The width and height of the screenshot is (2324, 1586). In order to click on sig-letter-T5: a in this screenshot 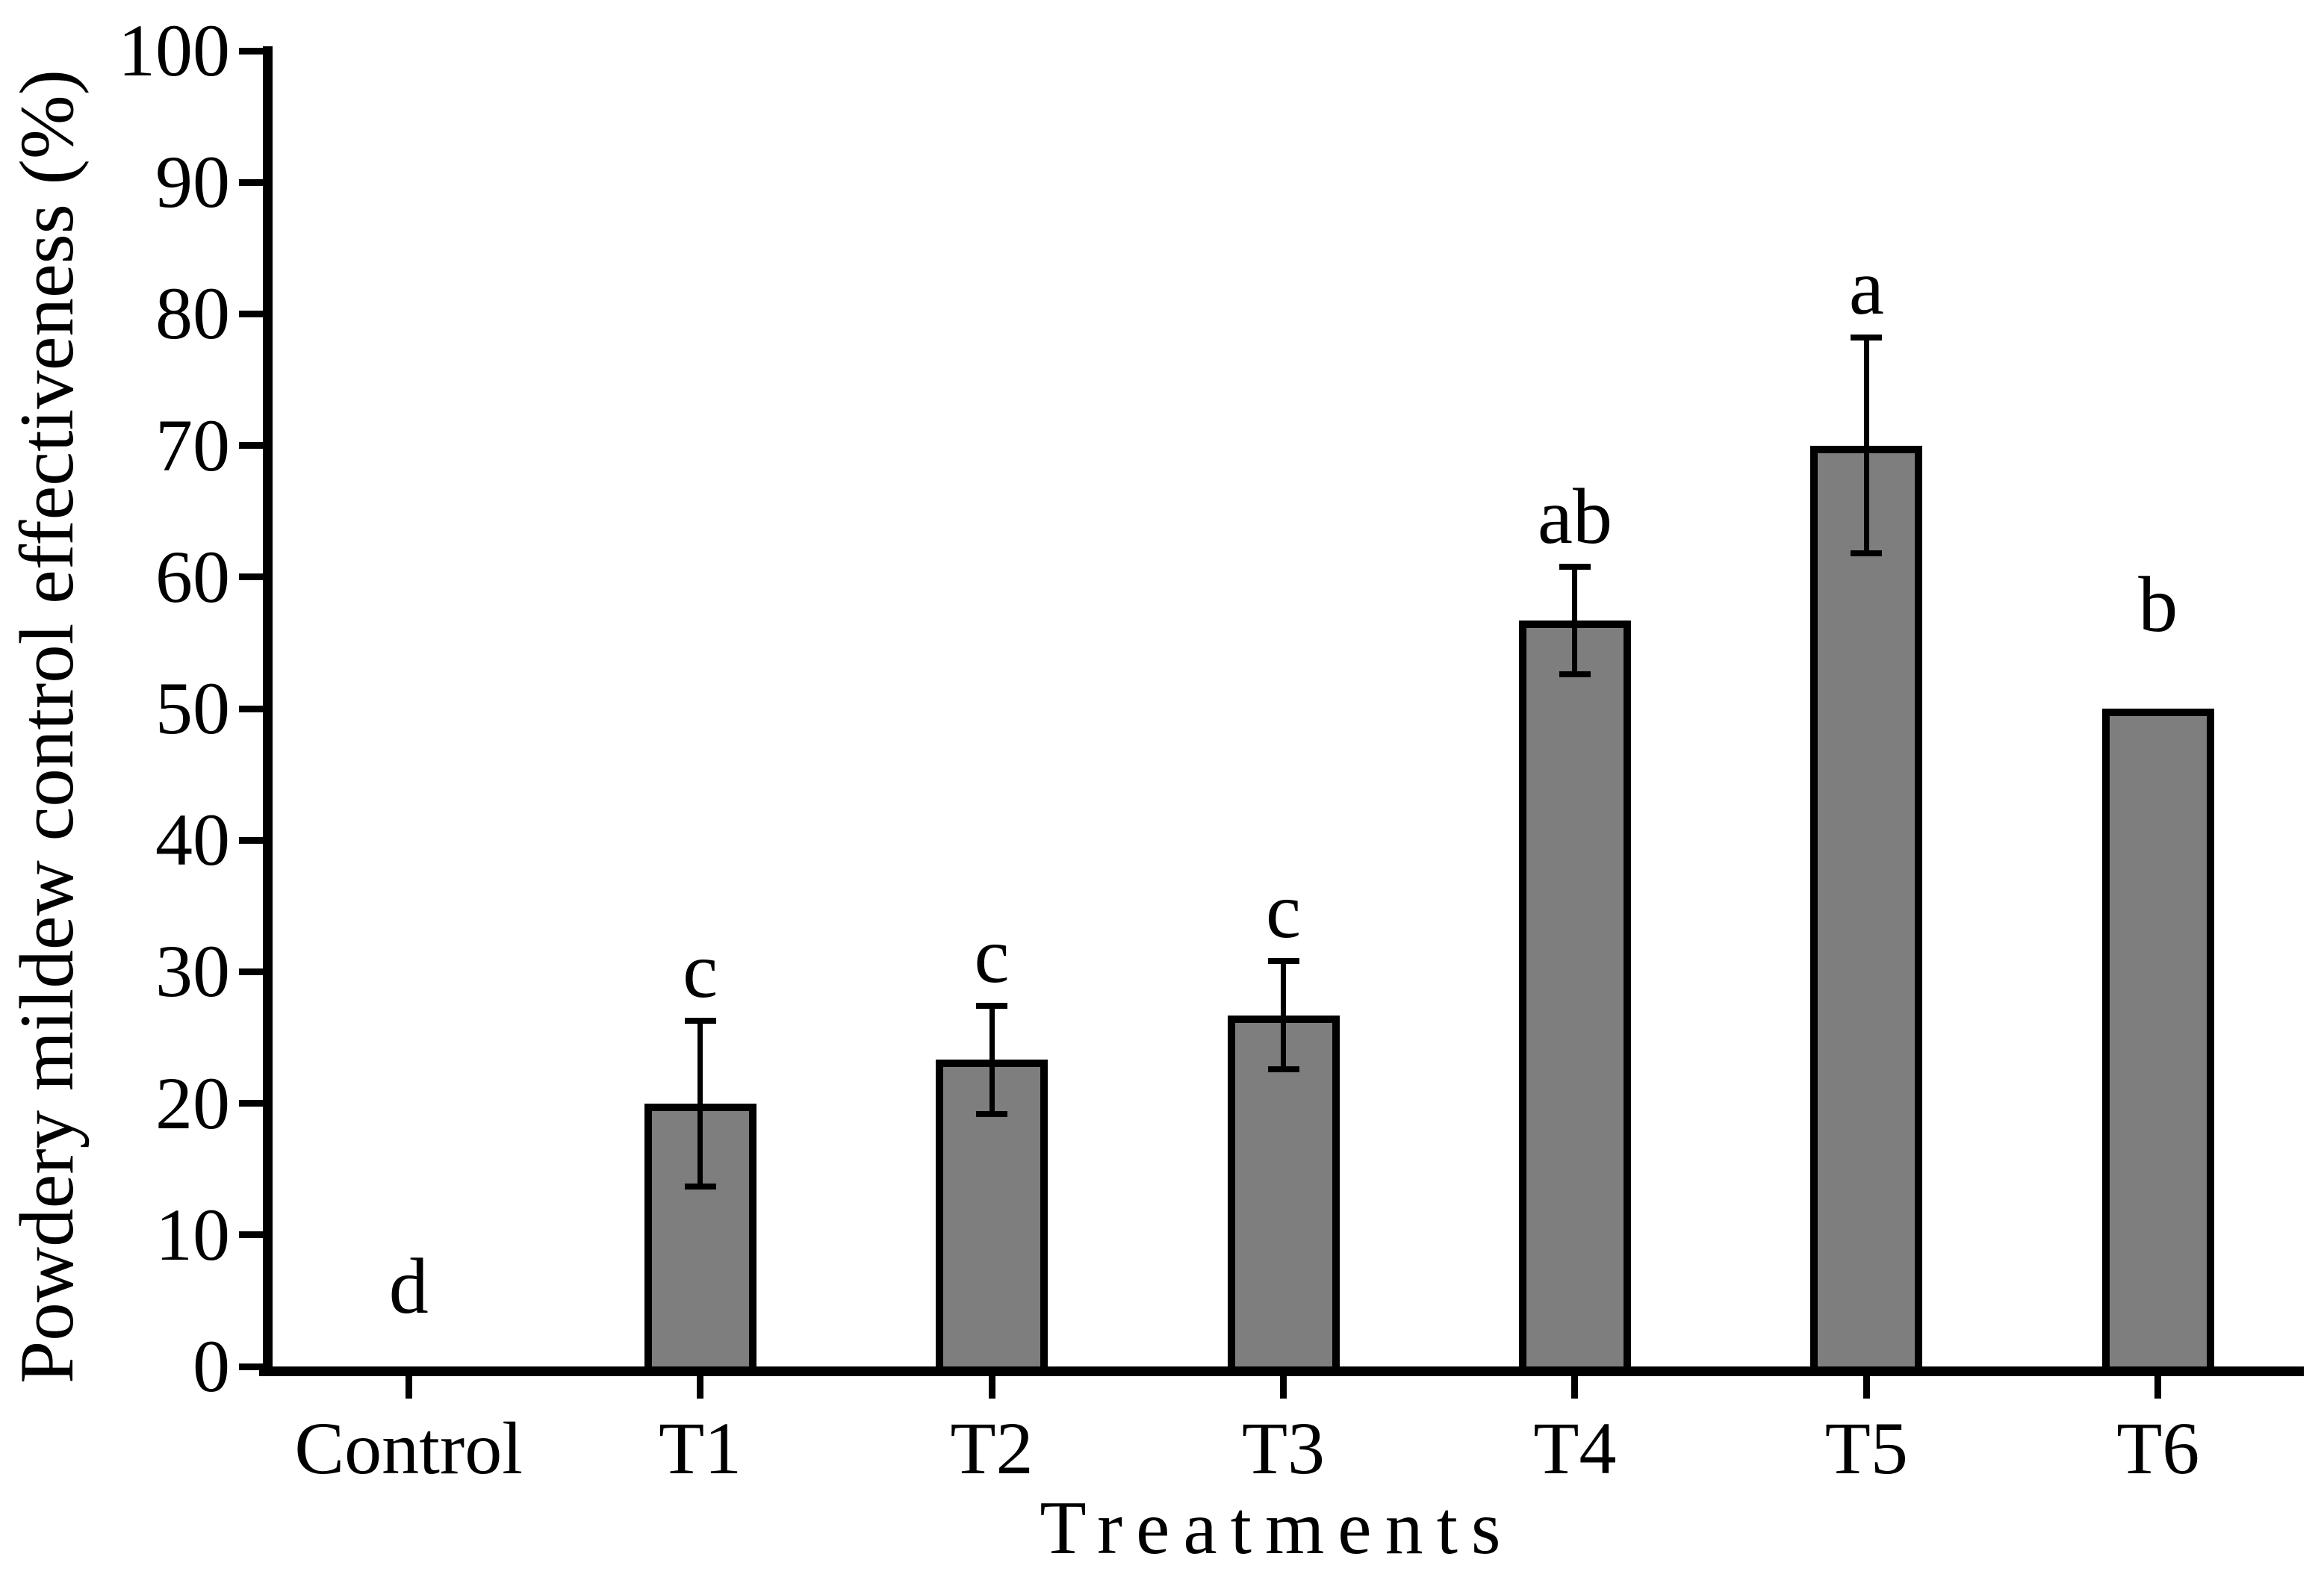, I will do `click(1866, 287)`.